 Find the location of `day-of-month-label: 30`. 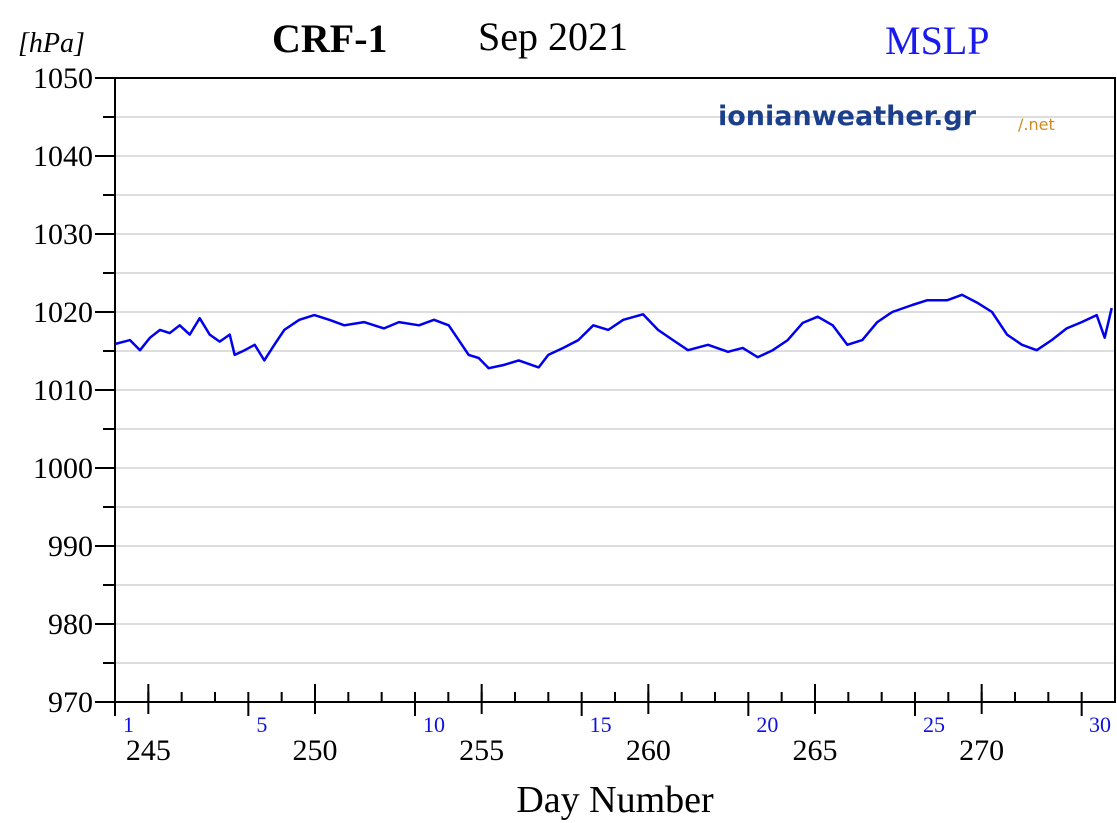

day-of-month-label: 30 is located at coordinates (1100, 724).